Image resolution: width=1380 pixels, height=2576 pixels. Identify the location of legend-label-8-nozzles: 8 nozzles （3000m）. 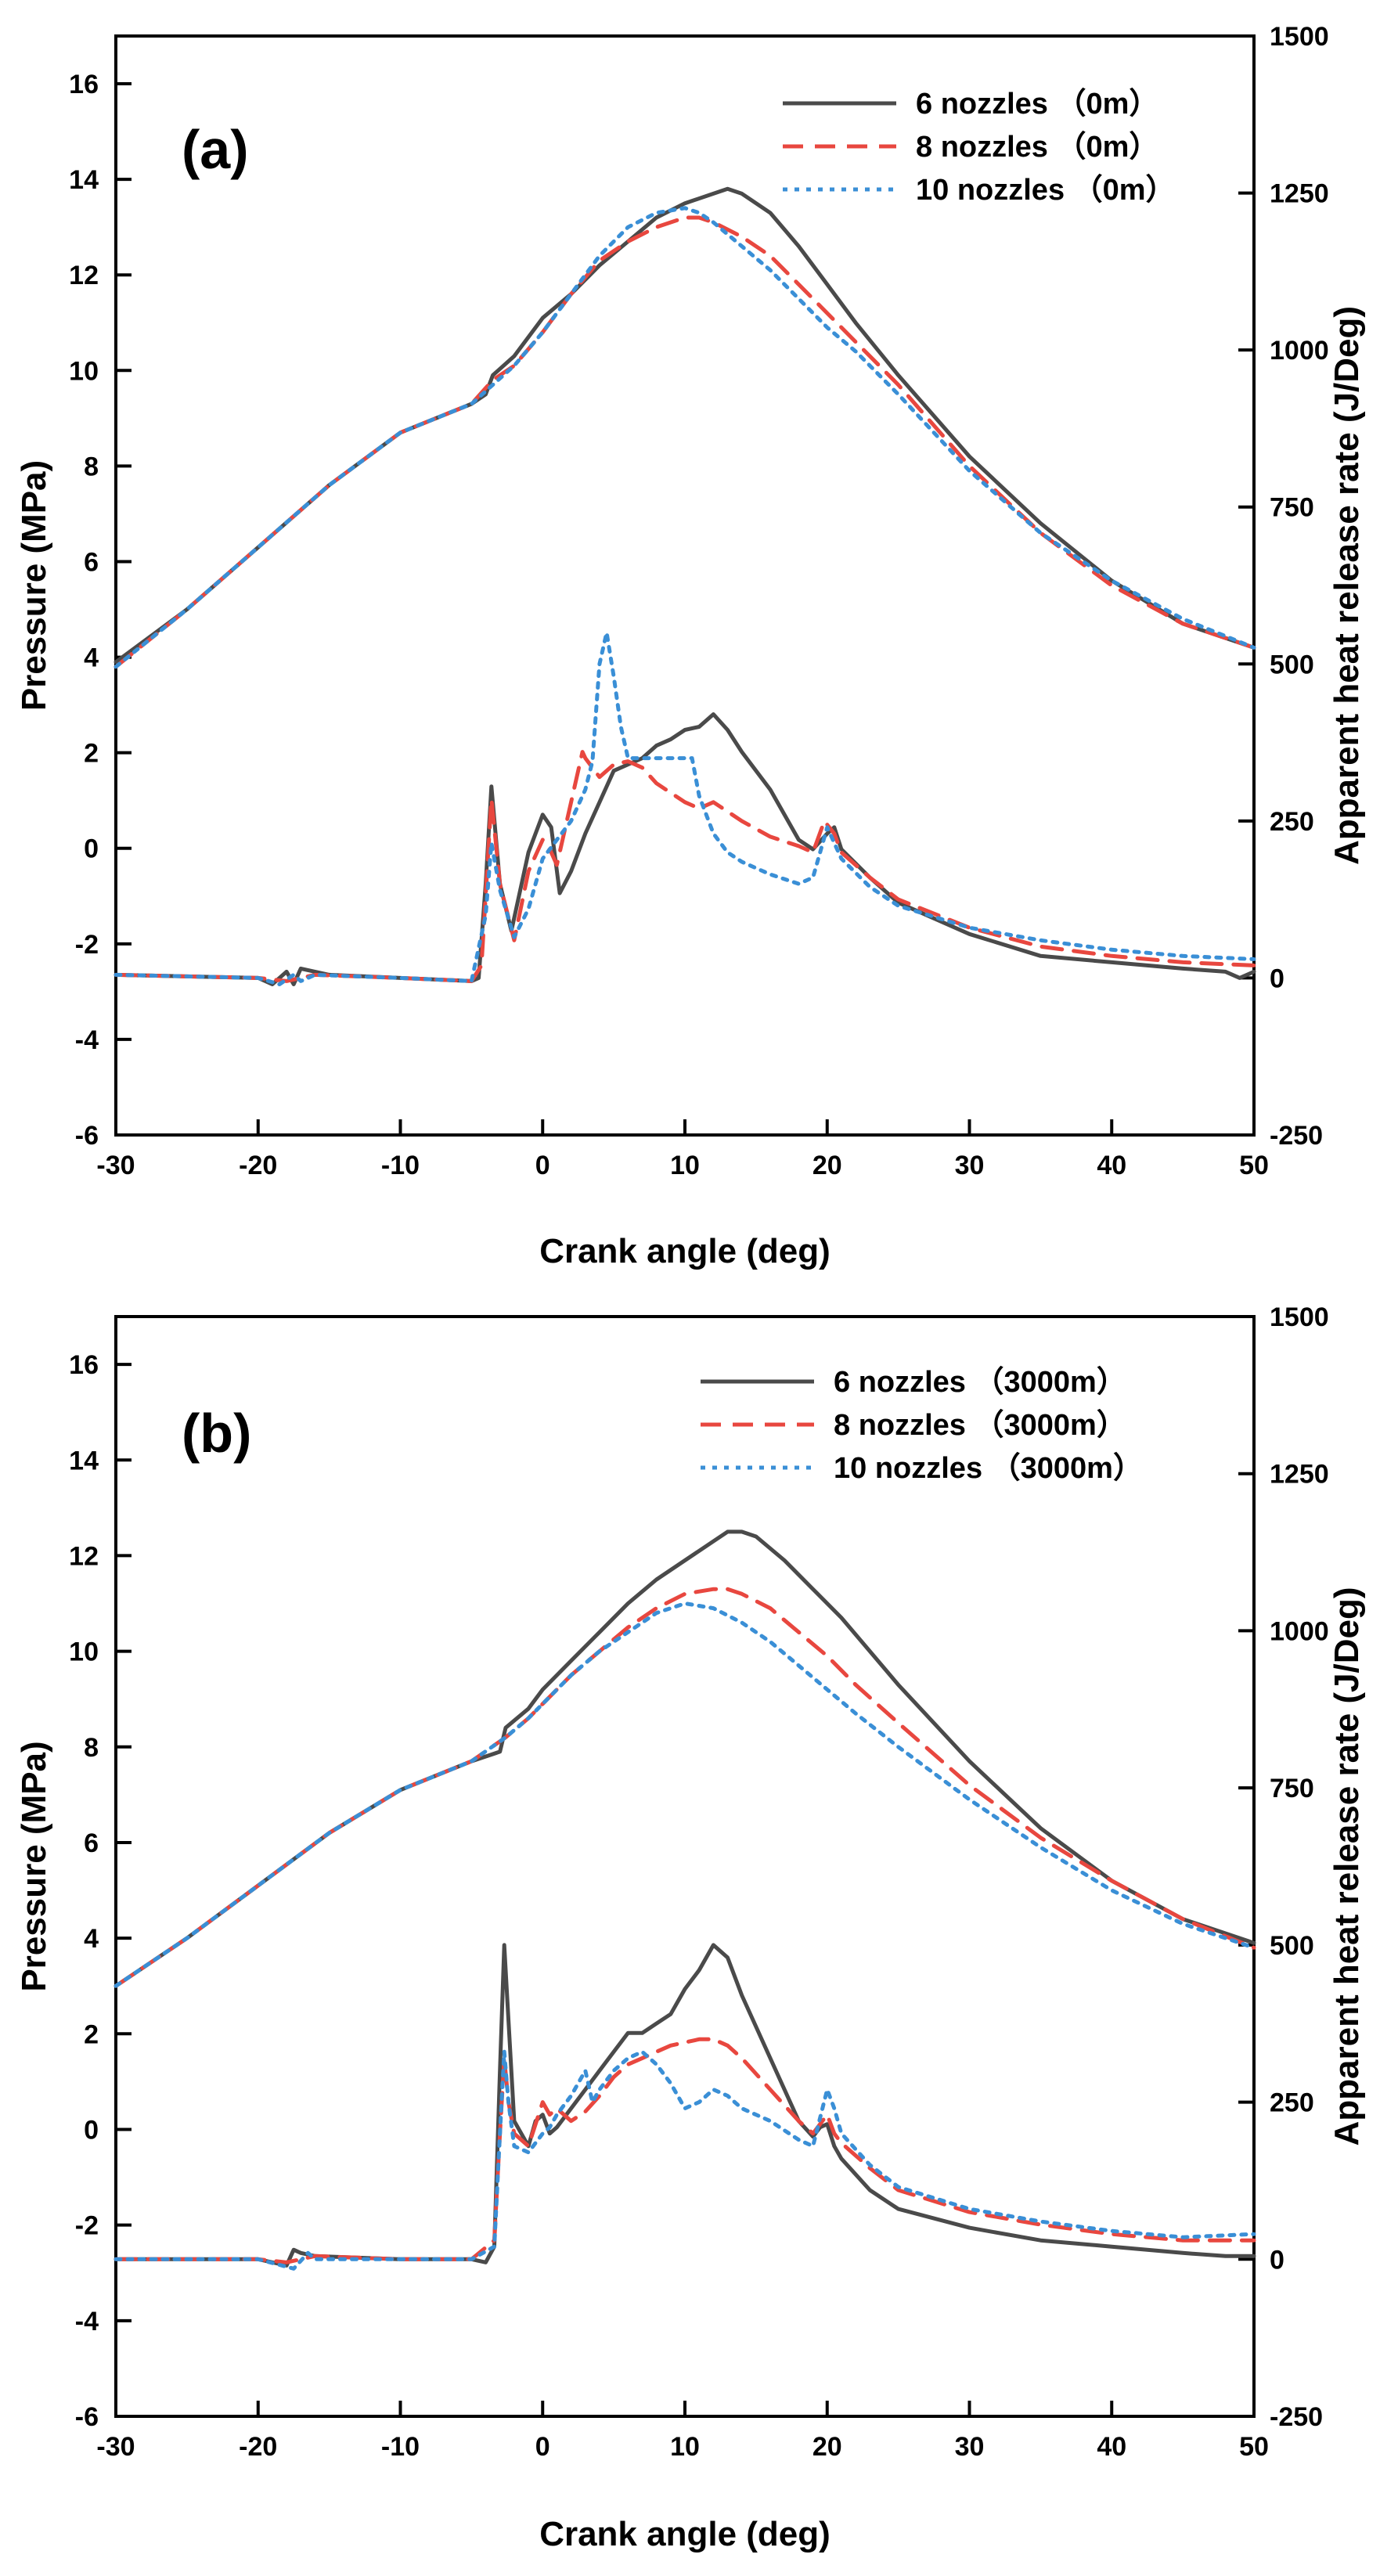
(980, 1425).